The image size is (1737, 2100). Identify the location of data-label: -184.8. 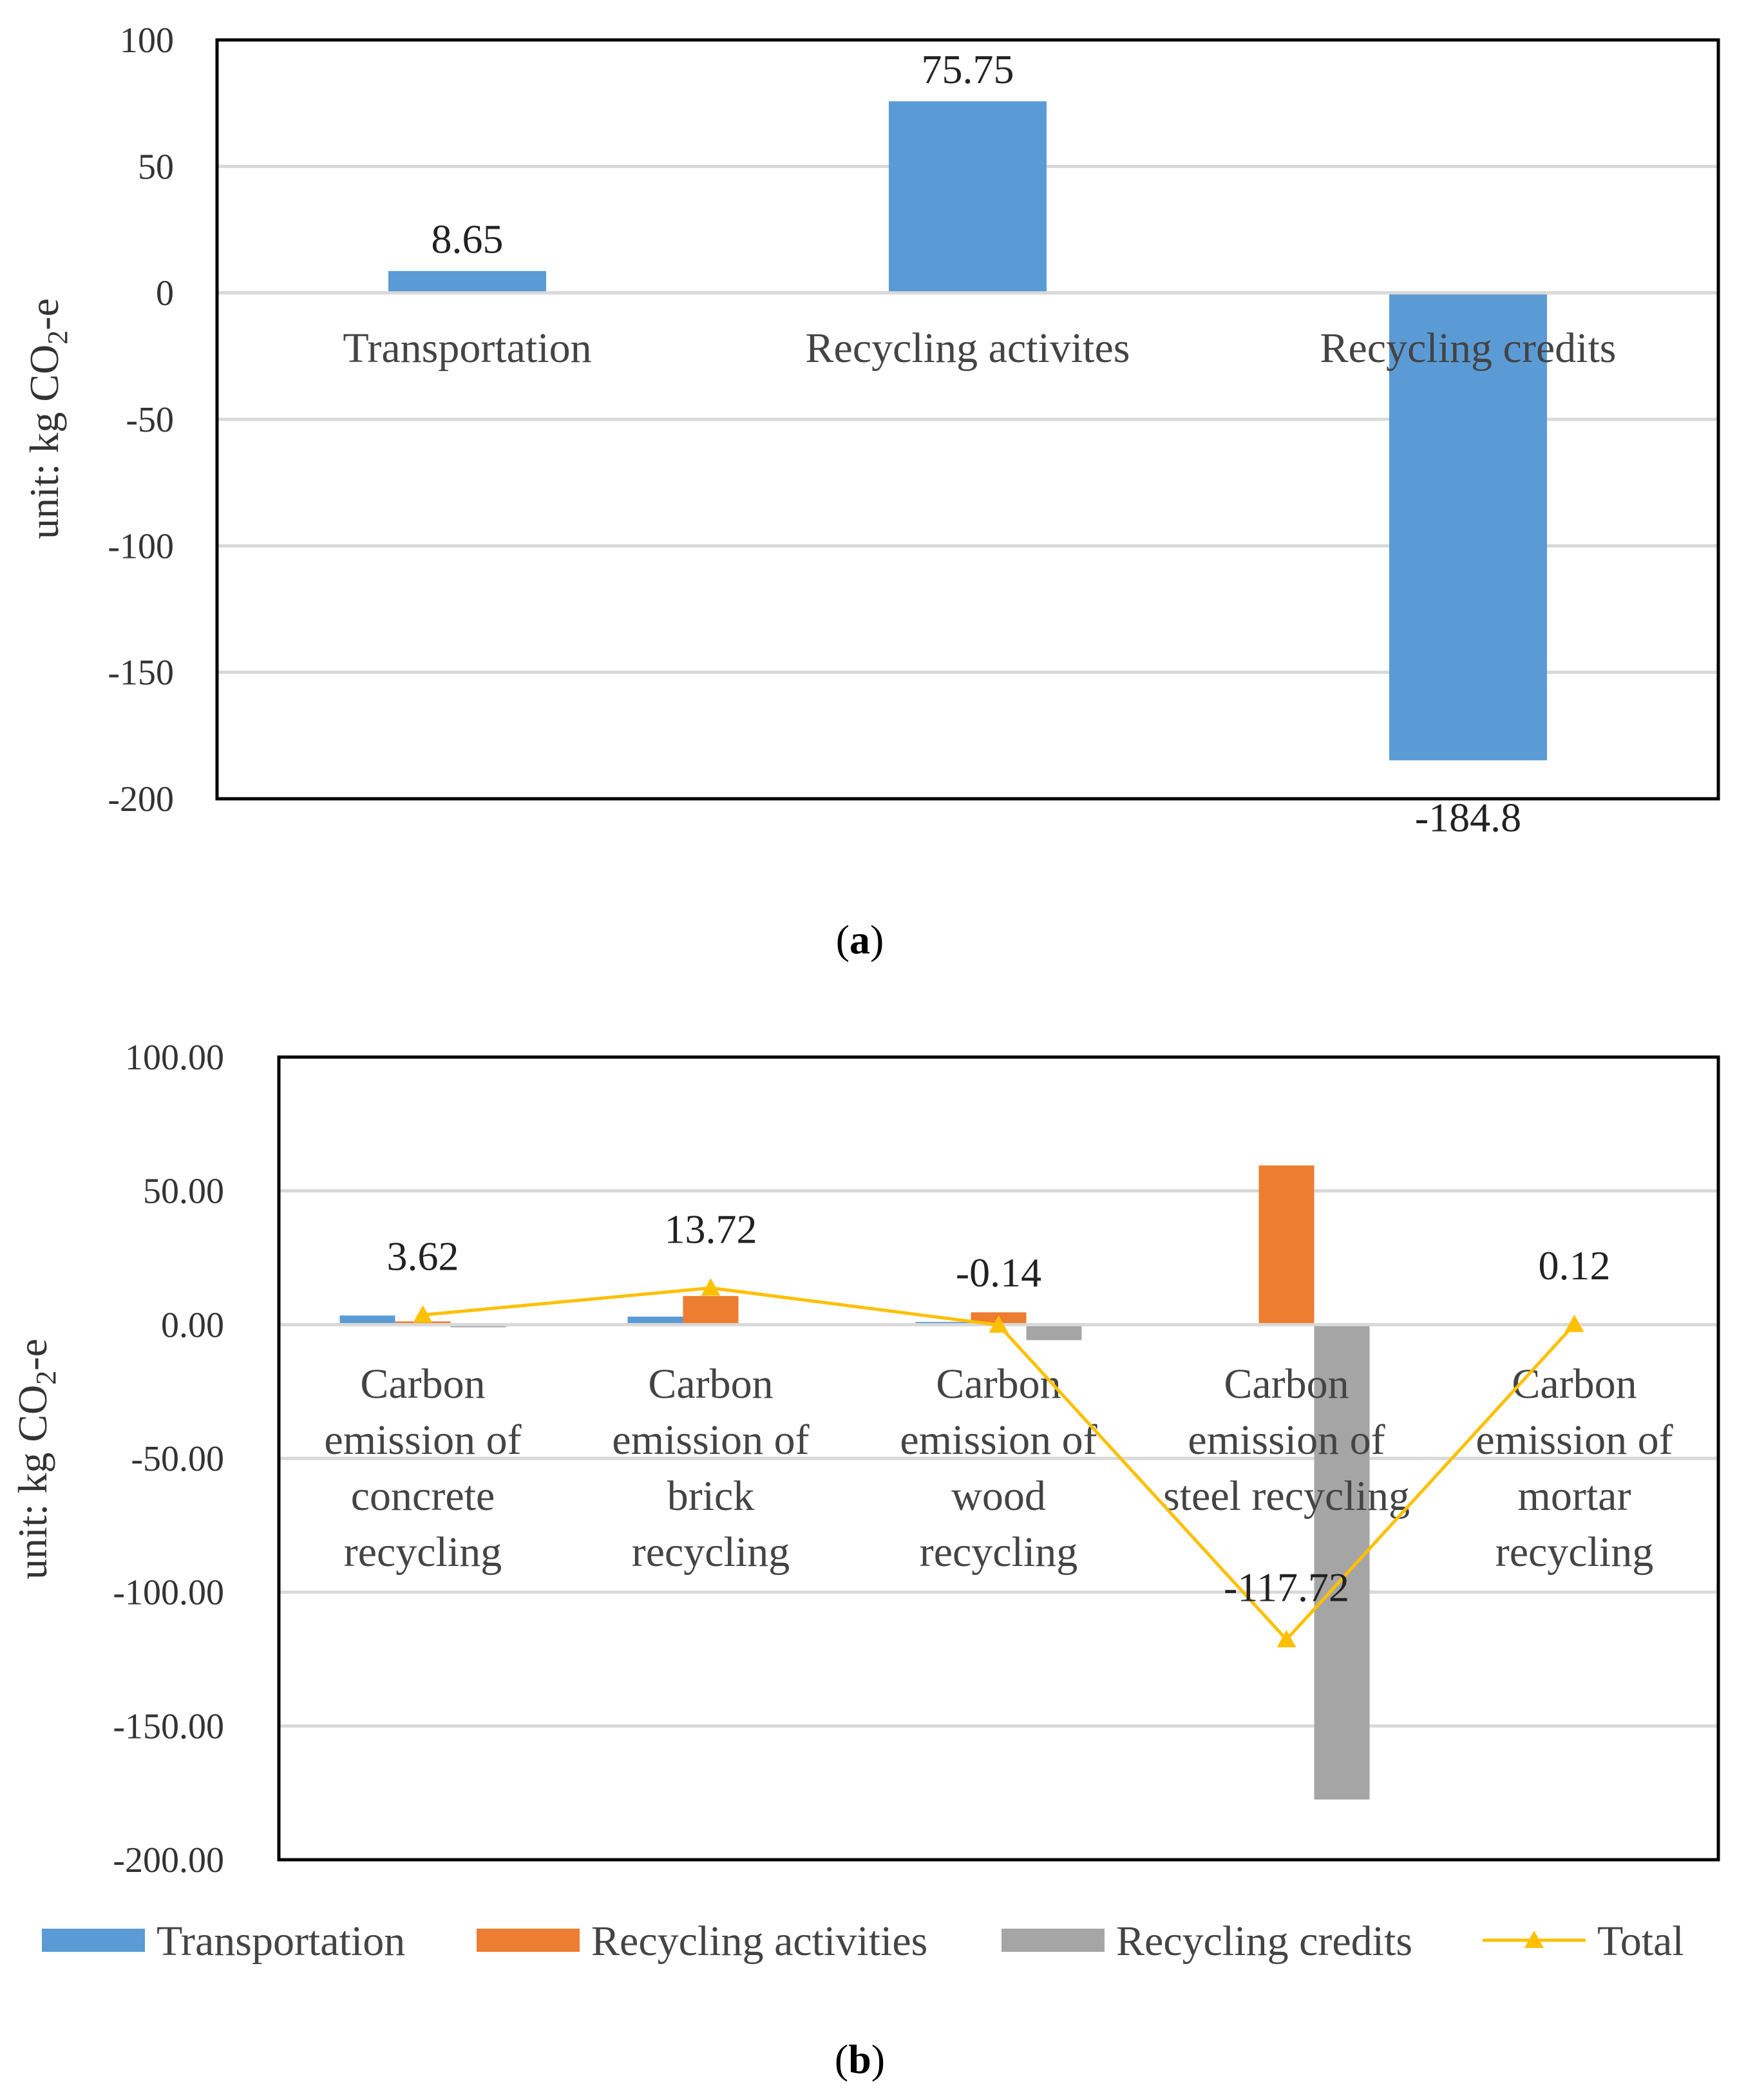
(1468, 817).